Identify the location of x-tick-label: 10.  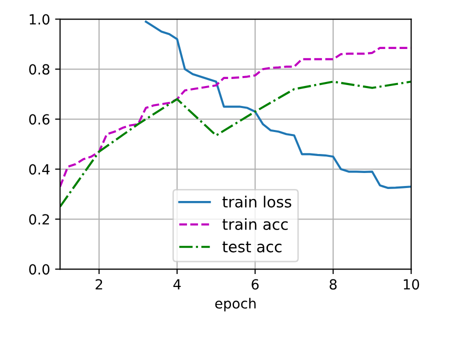
(412, 284).